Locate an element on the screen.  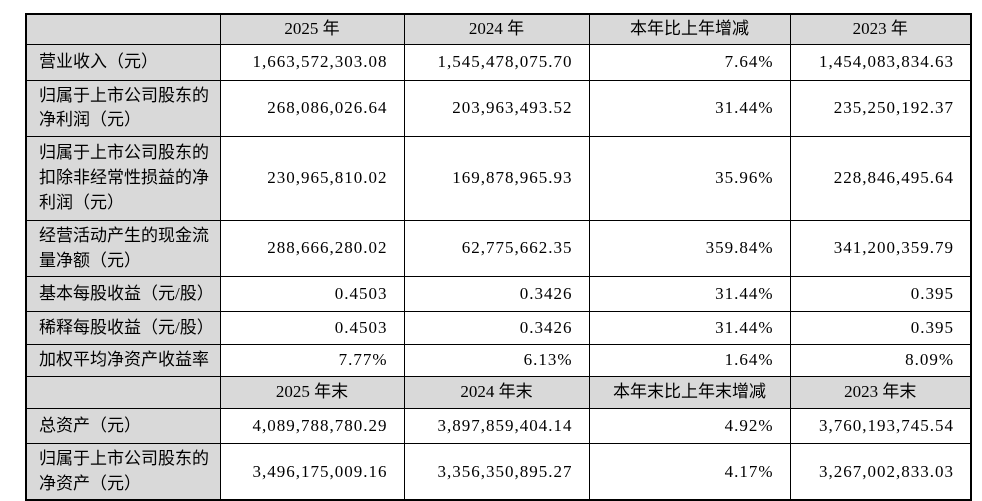
header-yoy-change: 本年比上年增减 is located at coordinates (689, 29).